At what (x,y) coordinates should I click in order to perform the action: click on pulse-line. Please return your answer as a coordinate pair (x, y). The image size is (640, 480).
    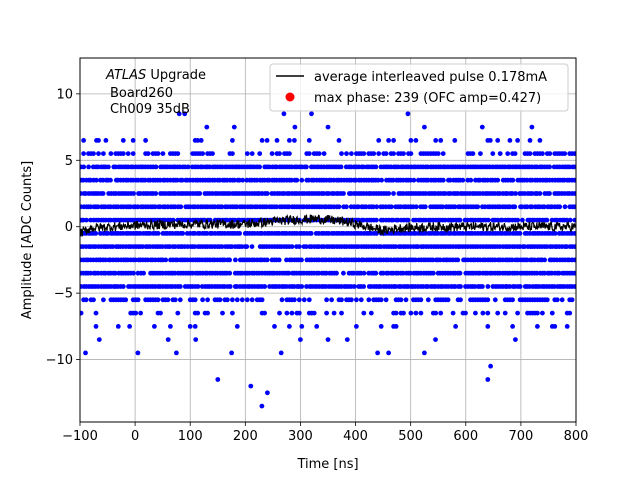
    Looking at the image, I should click on (328, 225).